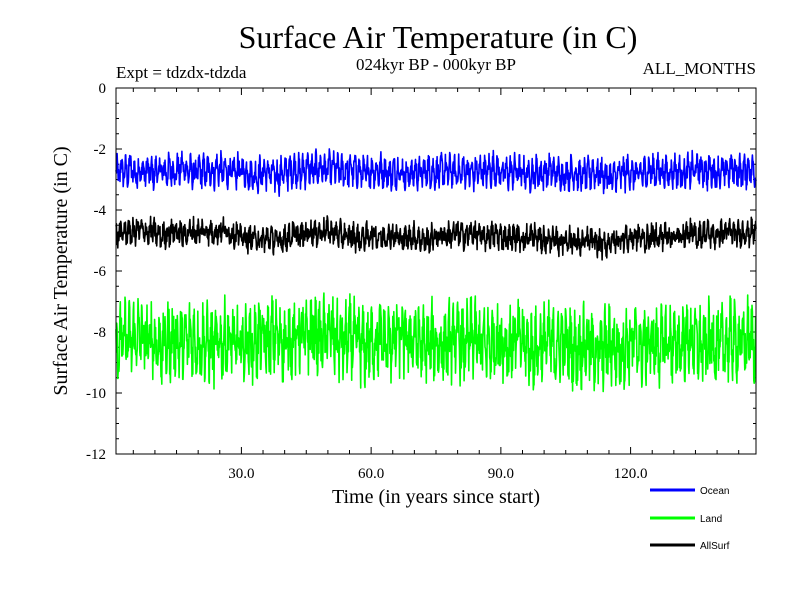 The width and height of the screenshot is (800, 600). Describe the element at coordinates (241, 474) in the screenshot. I see `x-tick-label: 30.0` at that location.